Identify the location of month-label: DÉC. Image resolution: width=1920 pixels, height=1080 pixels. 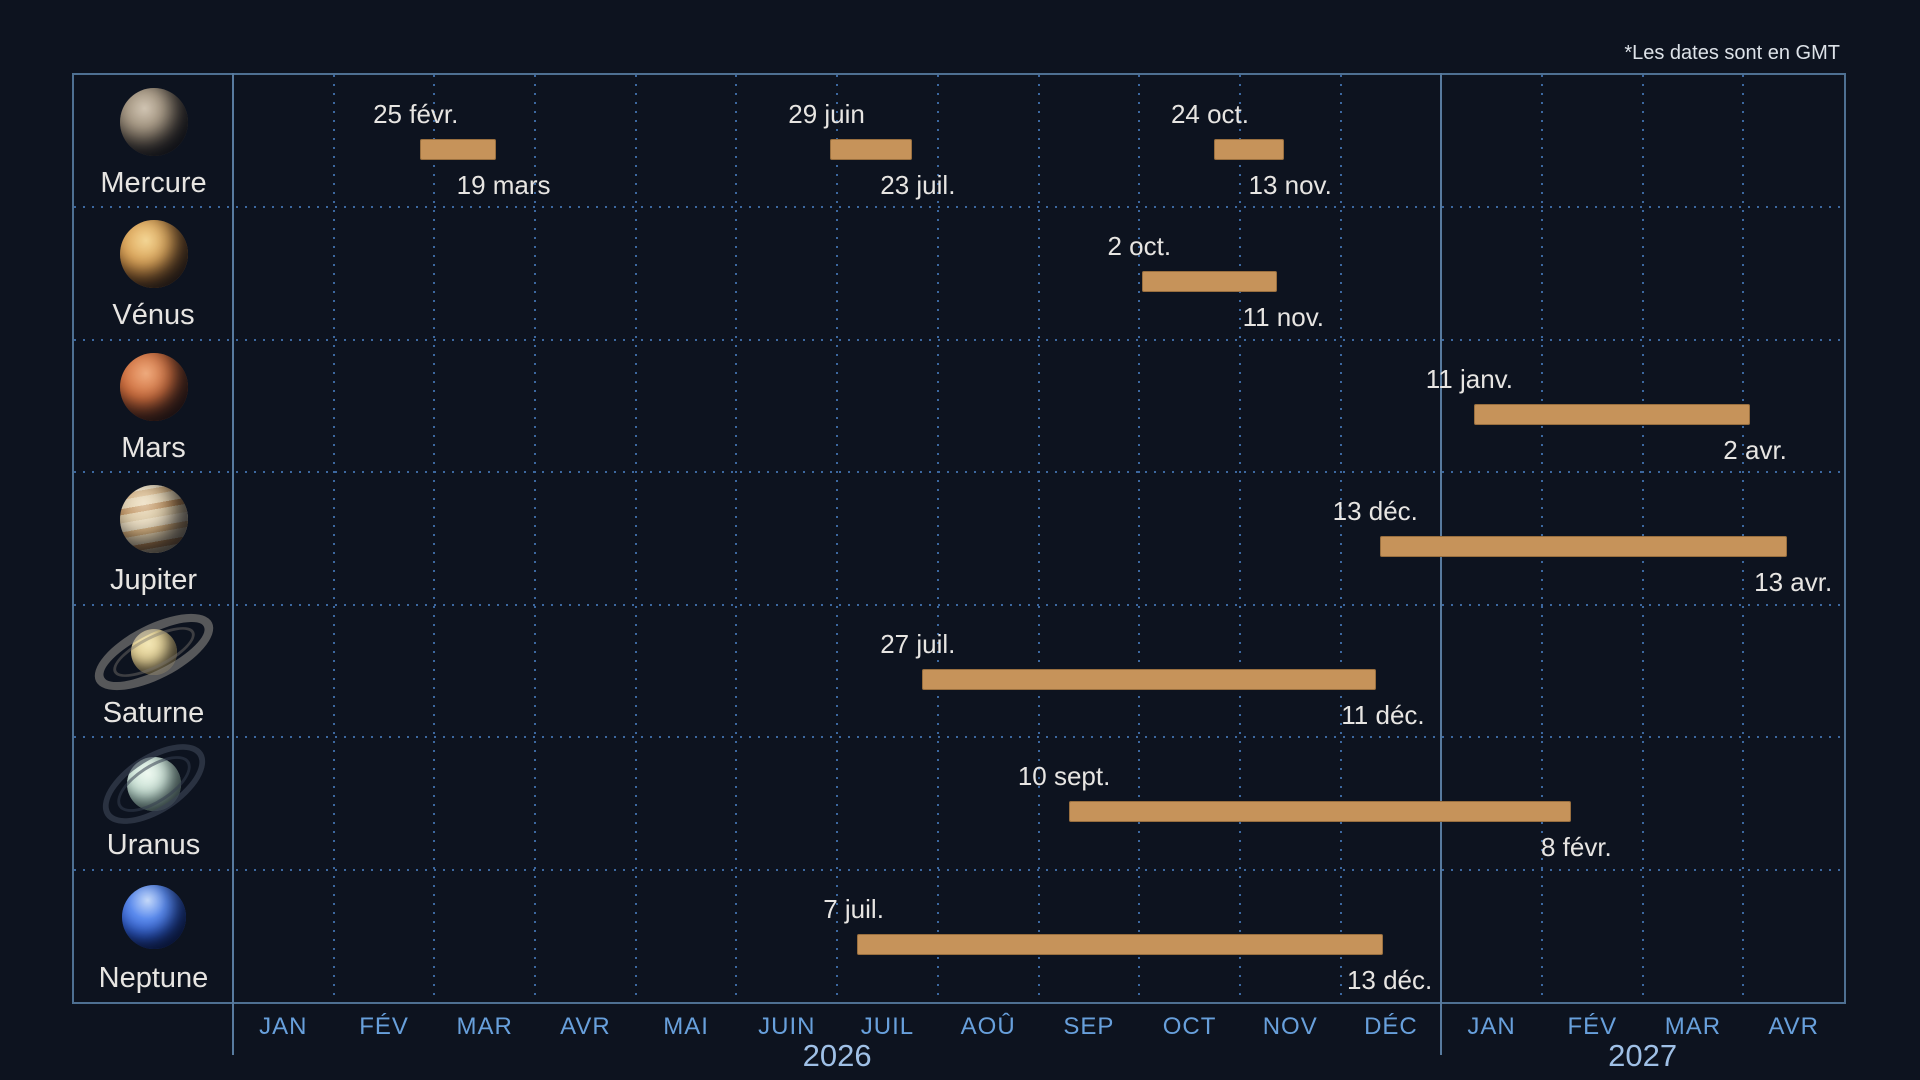
(1391, 1026).